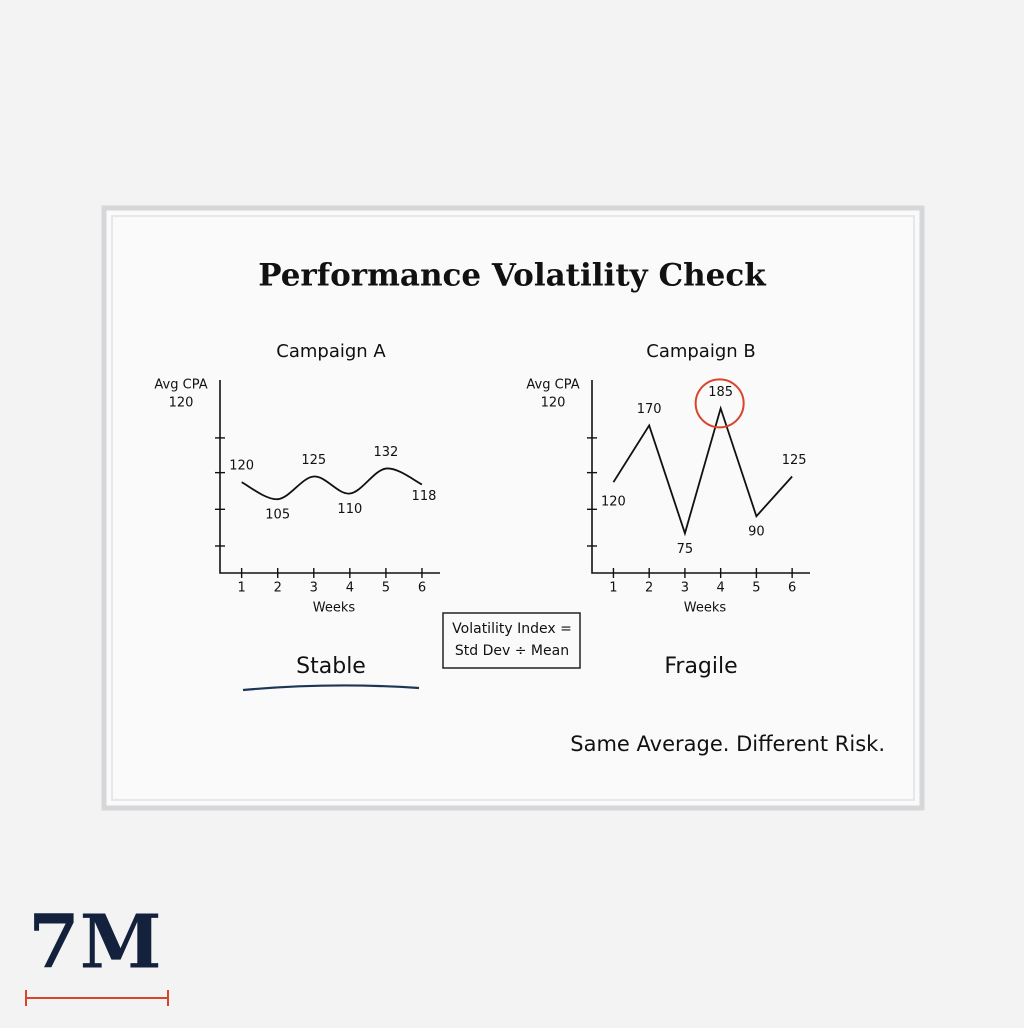 Image resolution: width=1024 pixels, height=1028 pixels. What do you see at coordinates (94, 943) in the screenshot?
I see `logo: 7M` at bounding box center [94, 943].